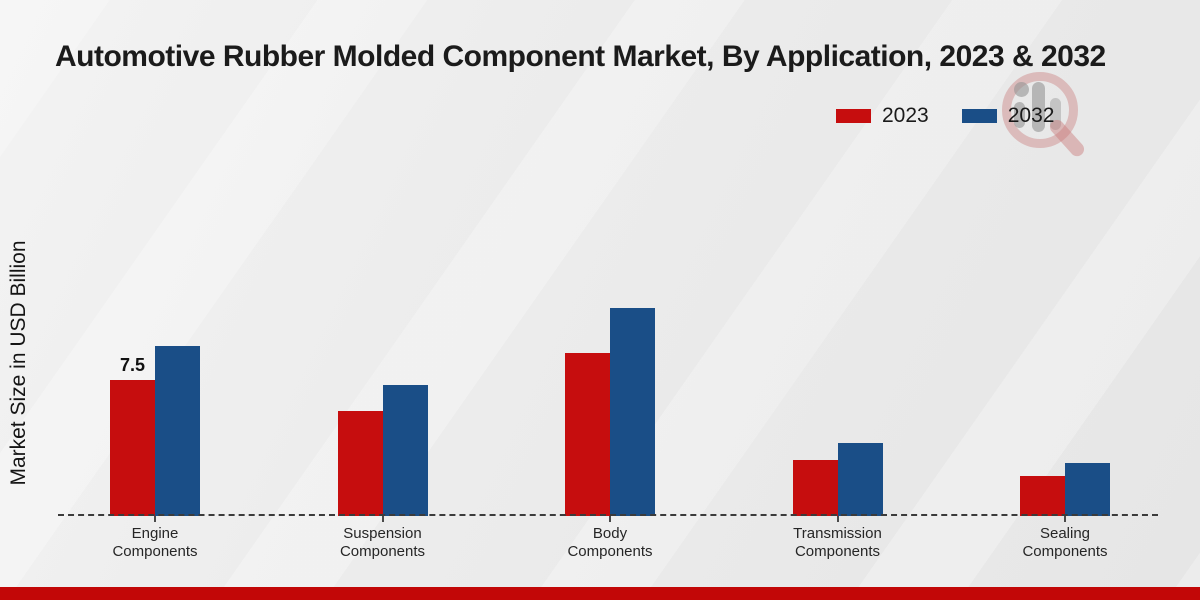  I want to click on bar-2023-sealing-components, so click(1042, 496).